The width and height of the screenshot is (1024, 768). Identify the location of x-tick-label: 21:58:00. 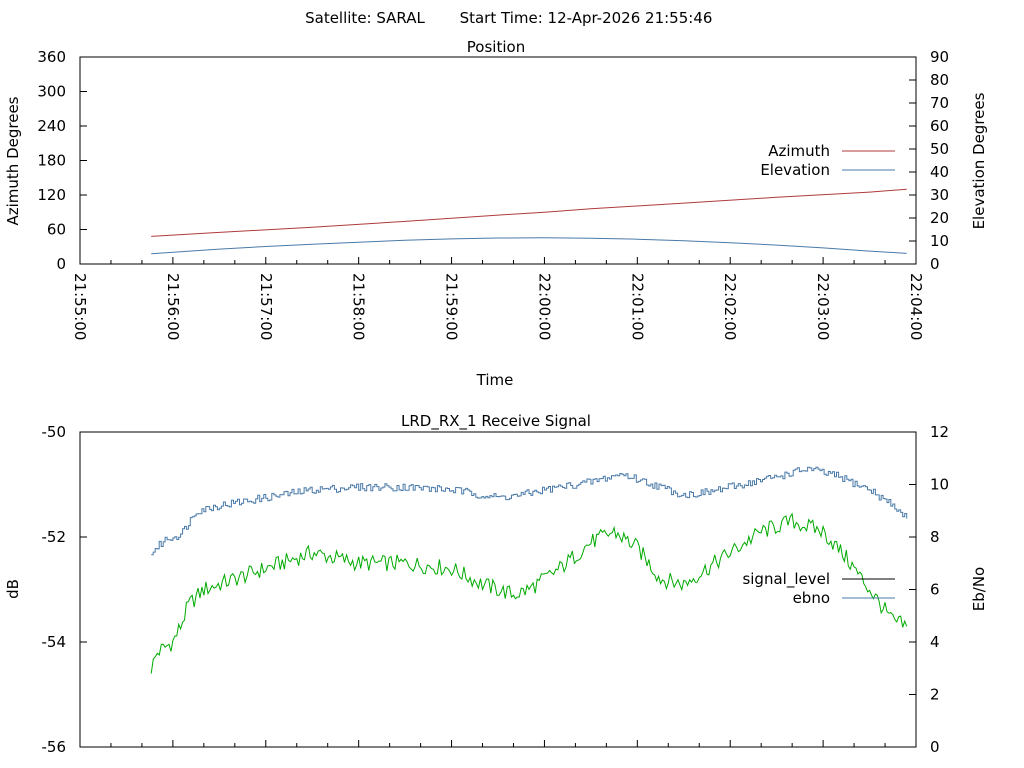
(359, 306).